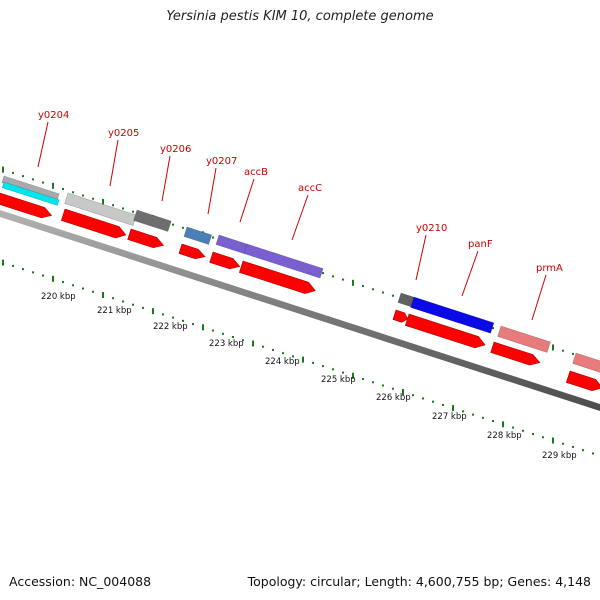  What do you see at coordinates (449, 417) in the screenshot?
I see `kbp-label: 227 kbp` at bounding box center [449, 417].